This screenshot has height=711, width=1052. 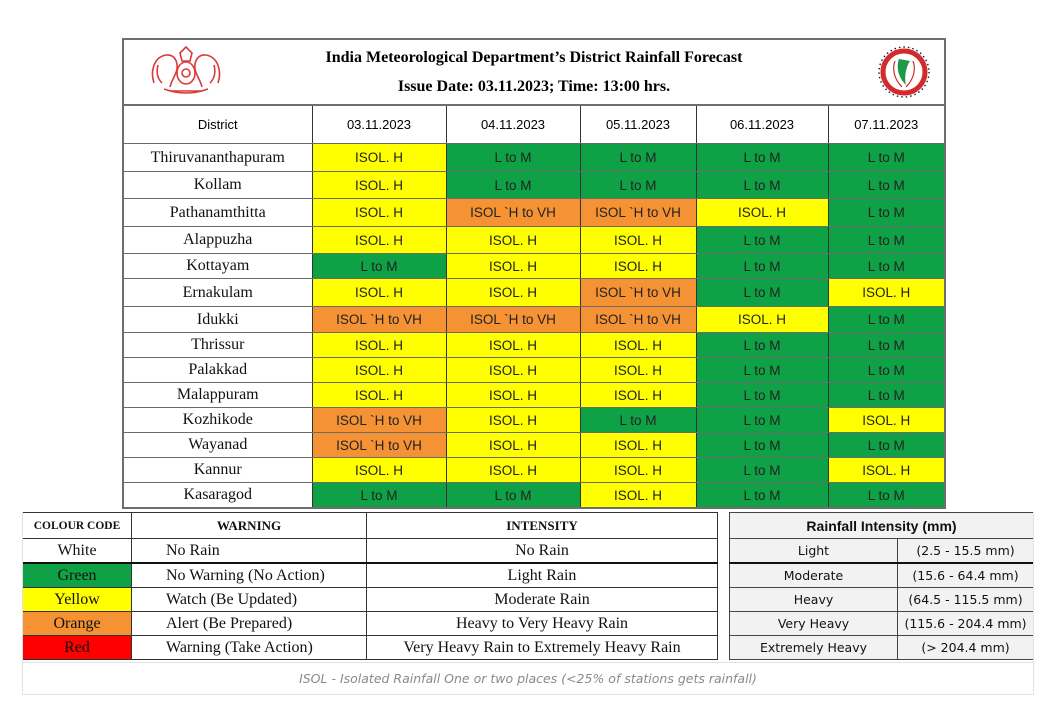 What do you see at coordinates (379, 125) in the screenshot?
I see `column-header-date: 03.11.2023` at bounding box center [379, 125].